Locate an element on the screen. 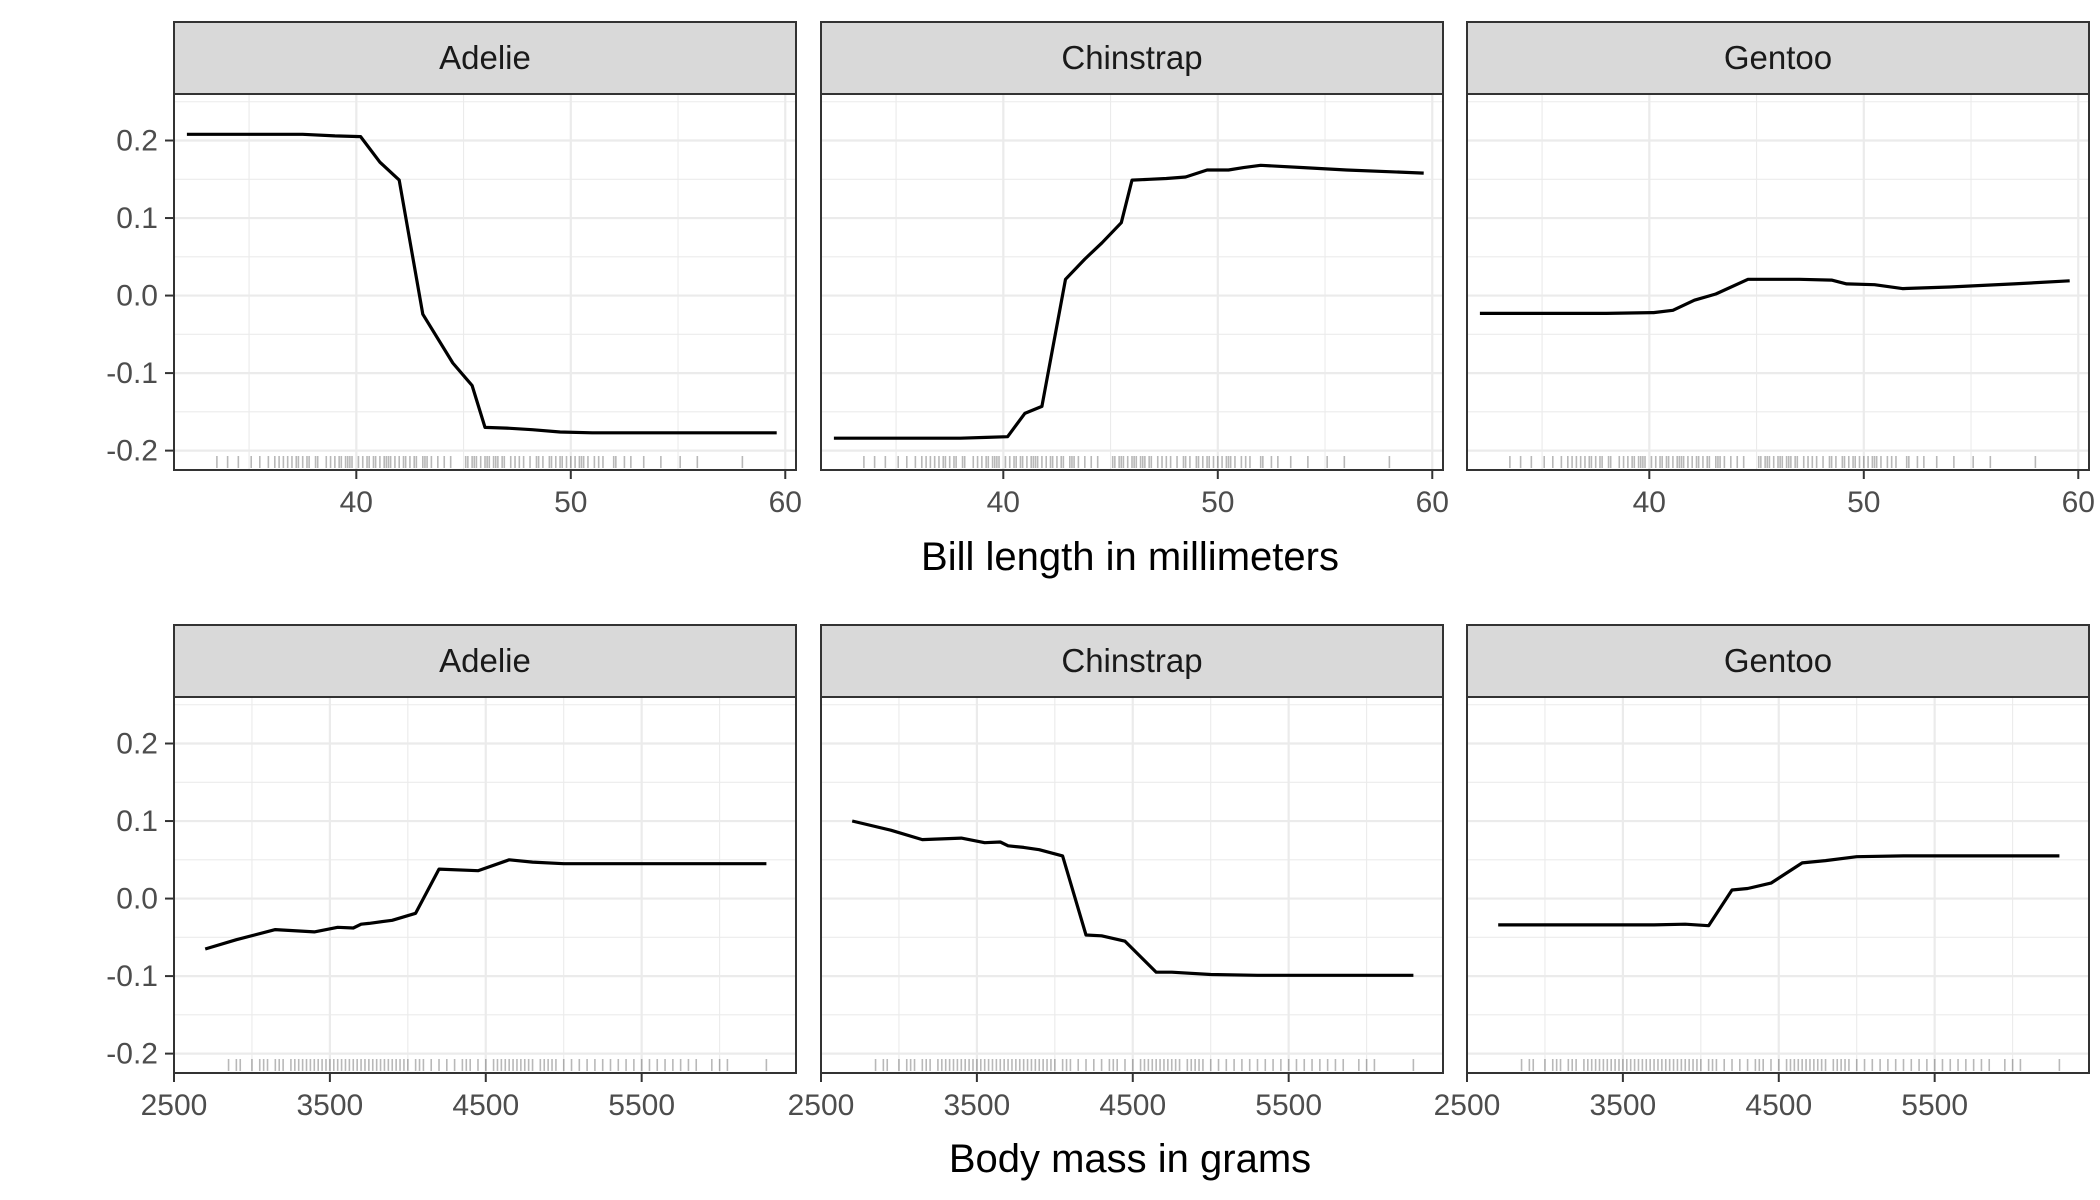 This screenshot has width=2100, height=1200. plot-area-chinstrap-bill is located at coordinates (1132, 282).